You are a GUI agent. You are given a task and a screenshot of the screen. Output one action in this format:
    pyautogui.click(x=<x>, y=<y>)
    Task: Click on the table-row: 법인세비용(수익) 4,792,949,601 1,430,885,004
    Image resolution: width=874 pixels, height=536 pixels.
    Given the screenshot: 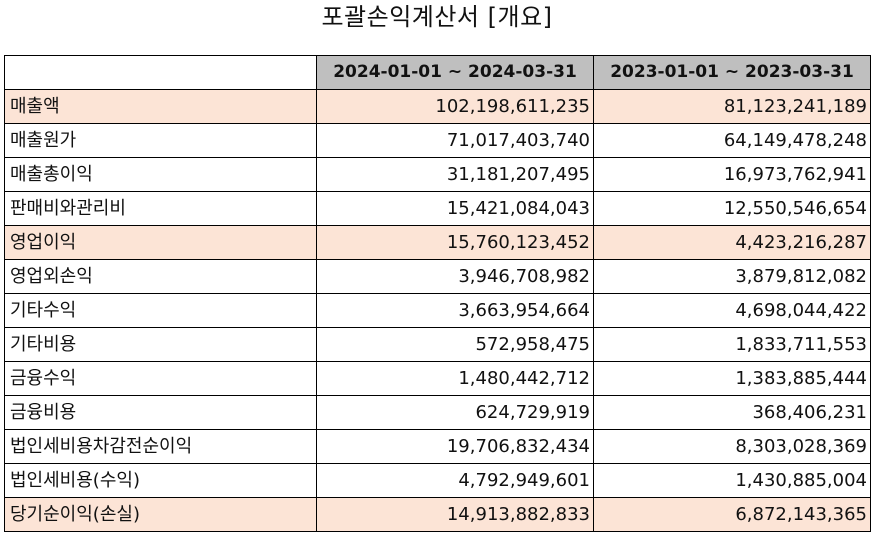 What is the action you would take?
    pyautogui.click(x=437, y=480)
    